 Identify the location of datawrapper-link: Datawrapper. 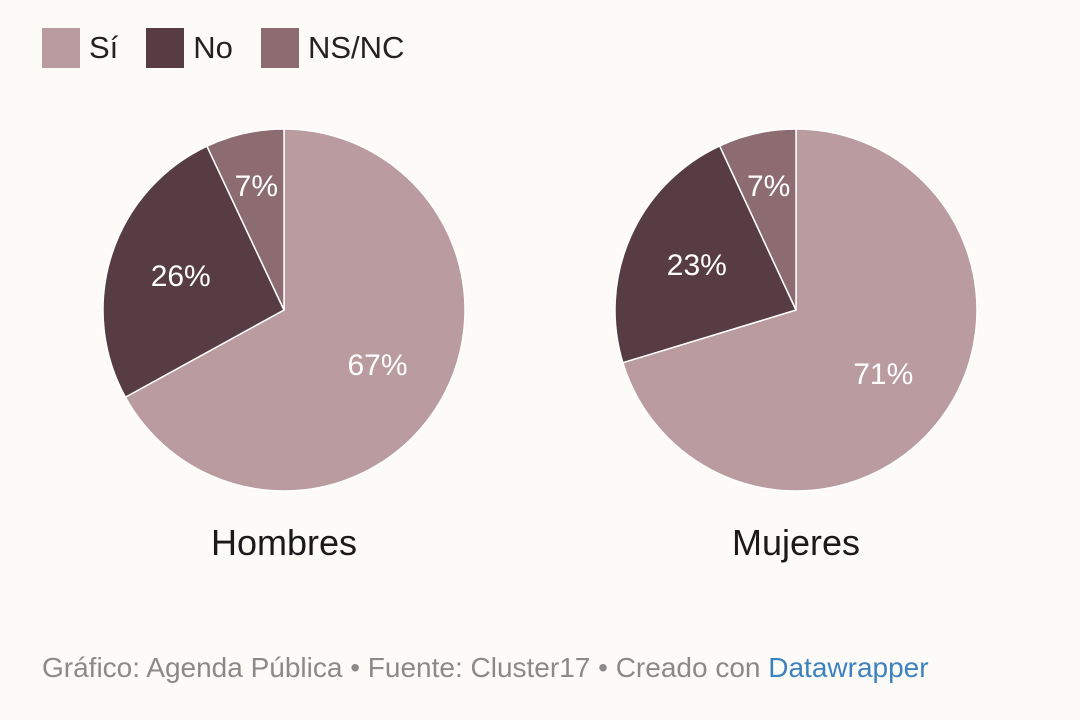
(848, 667).